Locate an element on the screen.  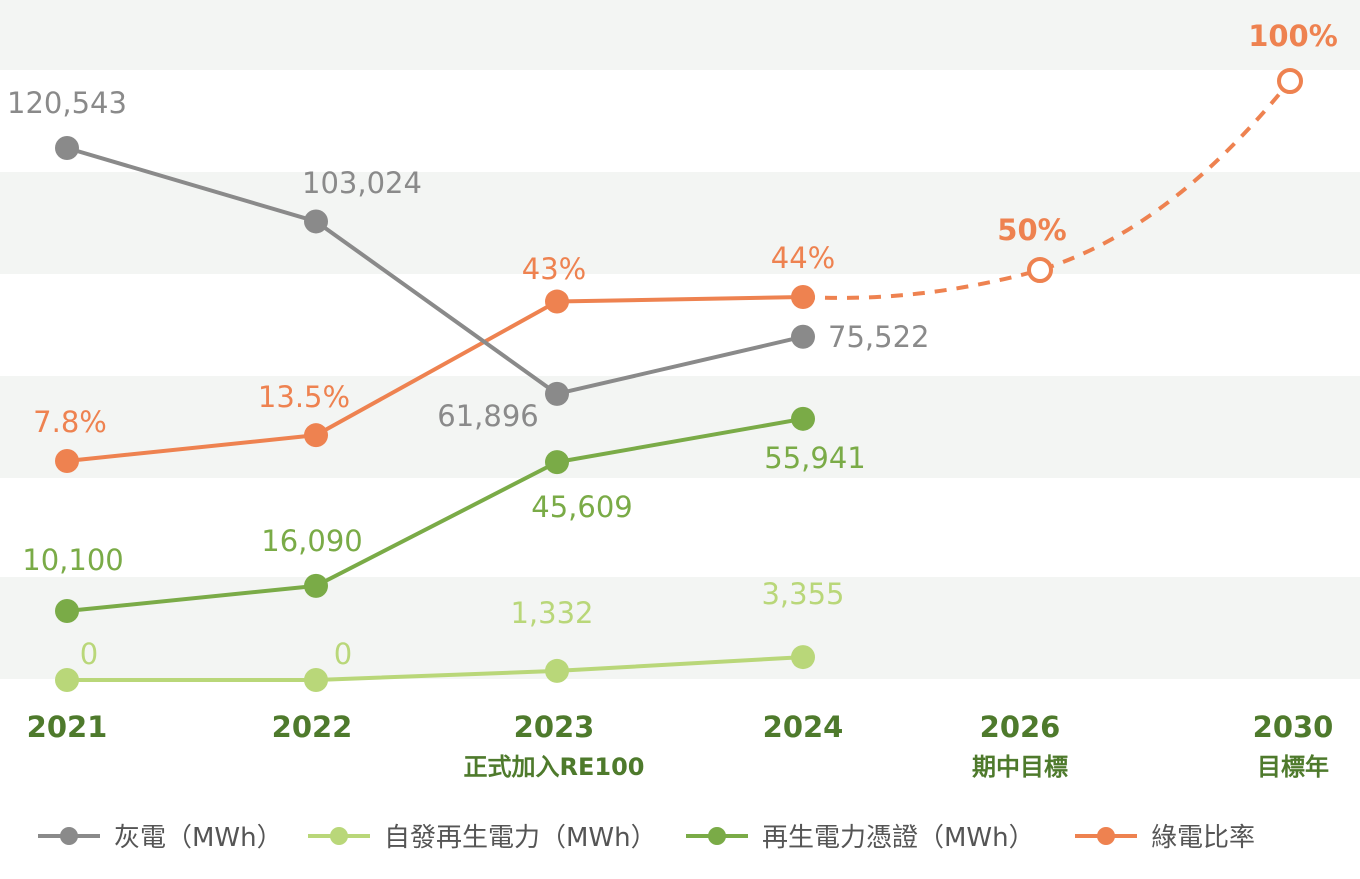
series-projection-ratio is located at coordinates (1047, 189).